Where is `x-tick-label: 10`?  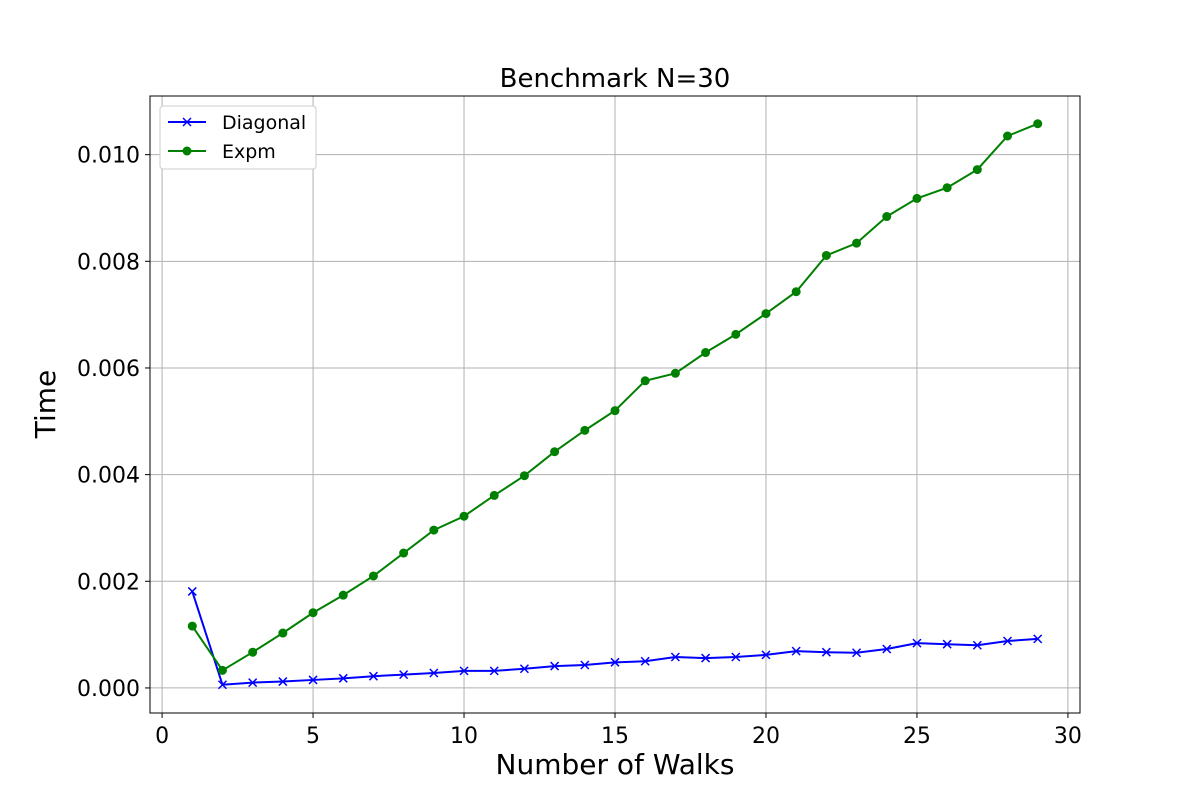
x-tick-label: 10 is located at coordinates (464, 736).